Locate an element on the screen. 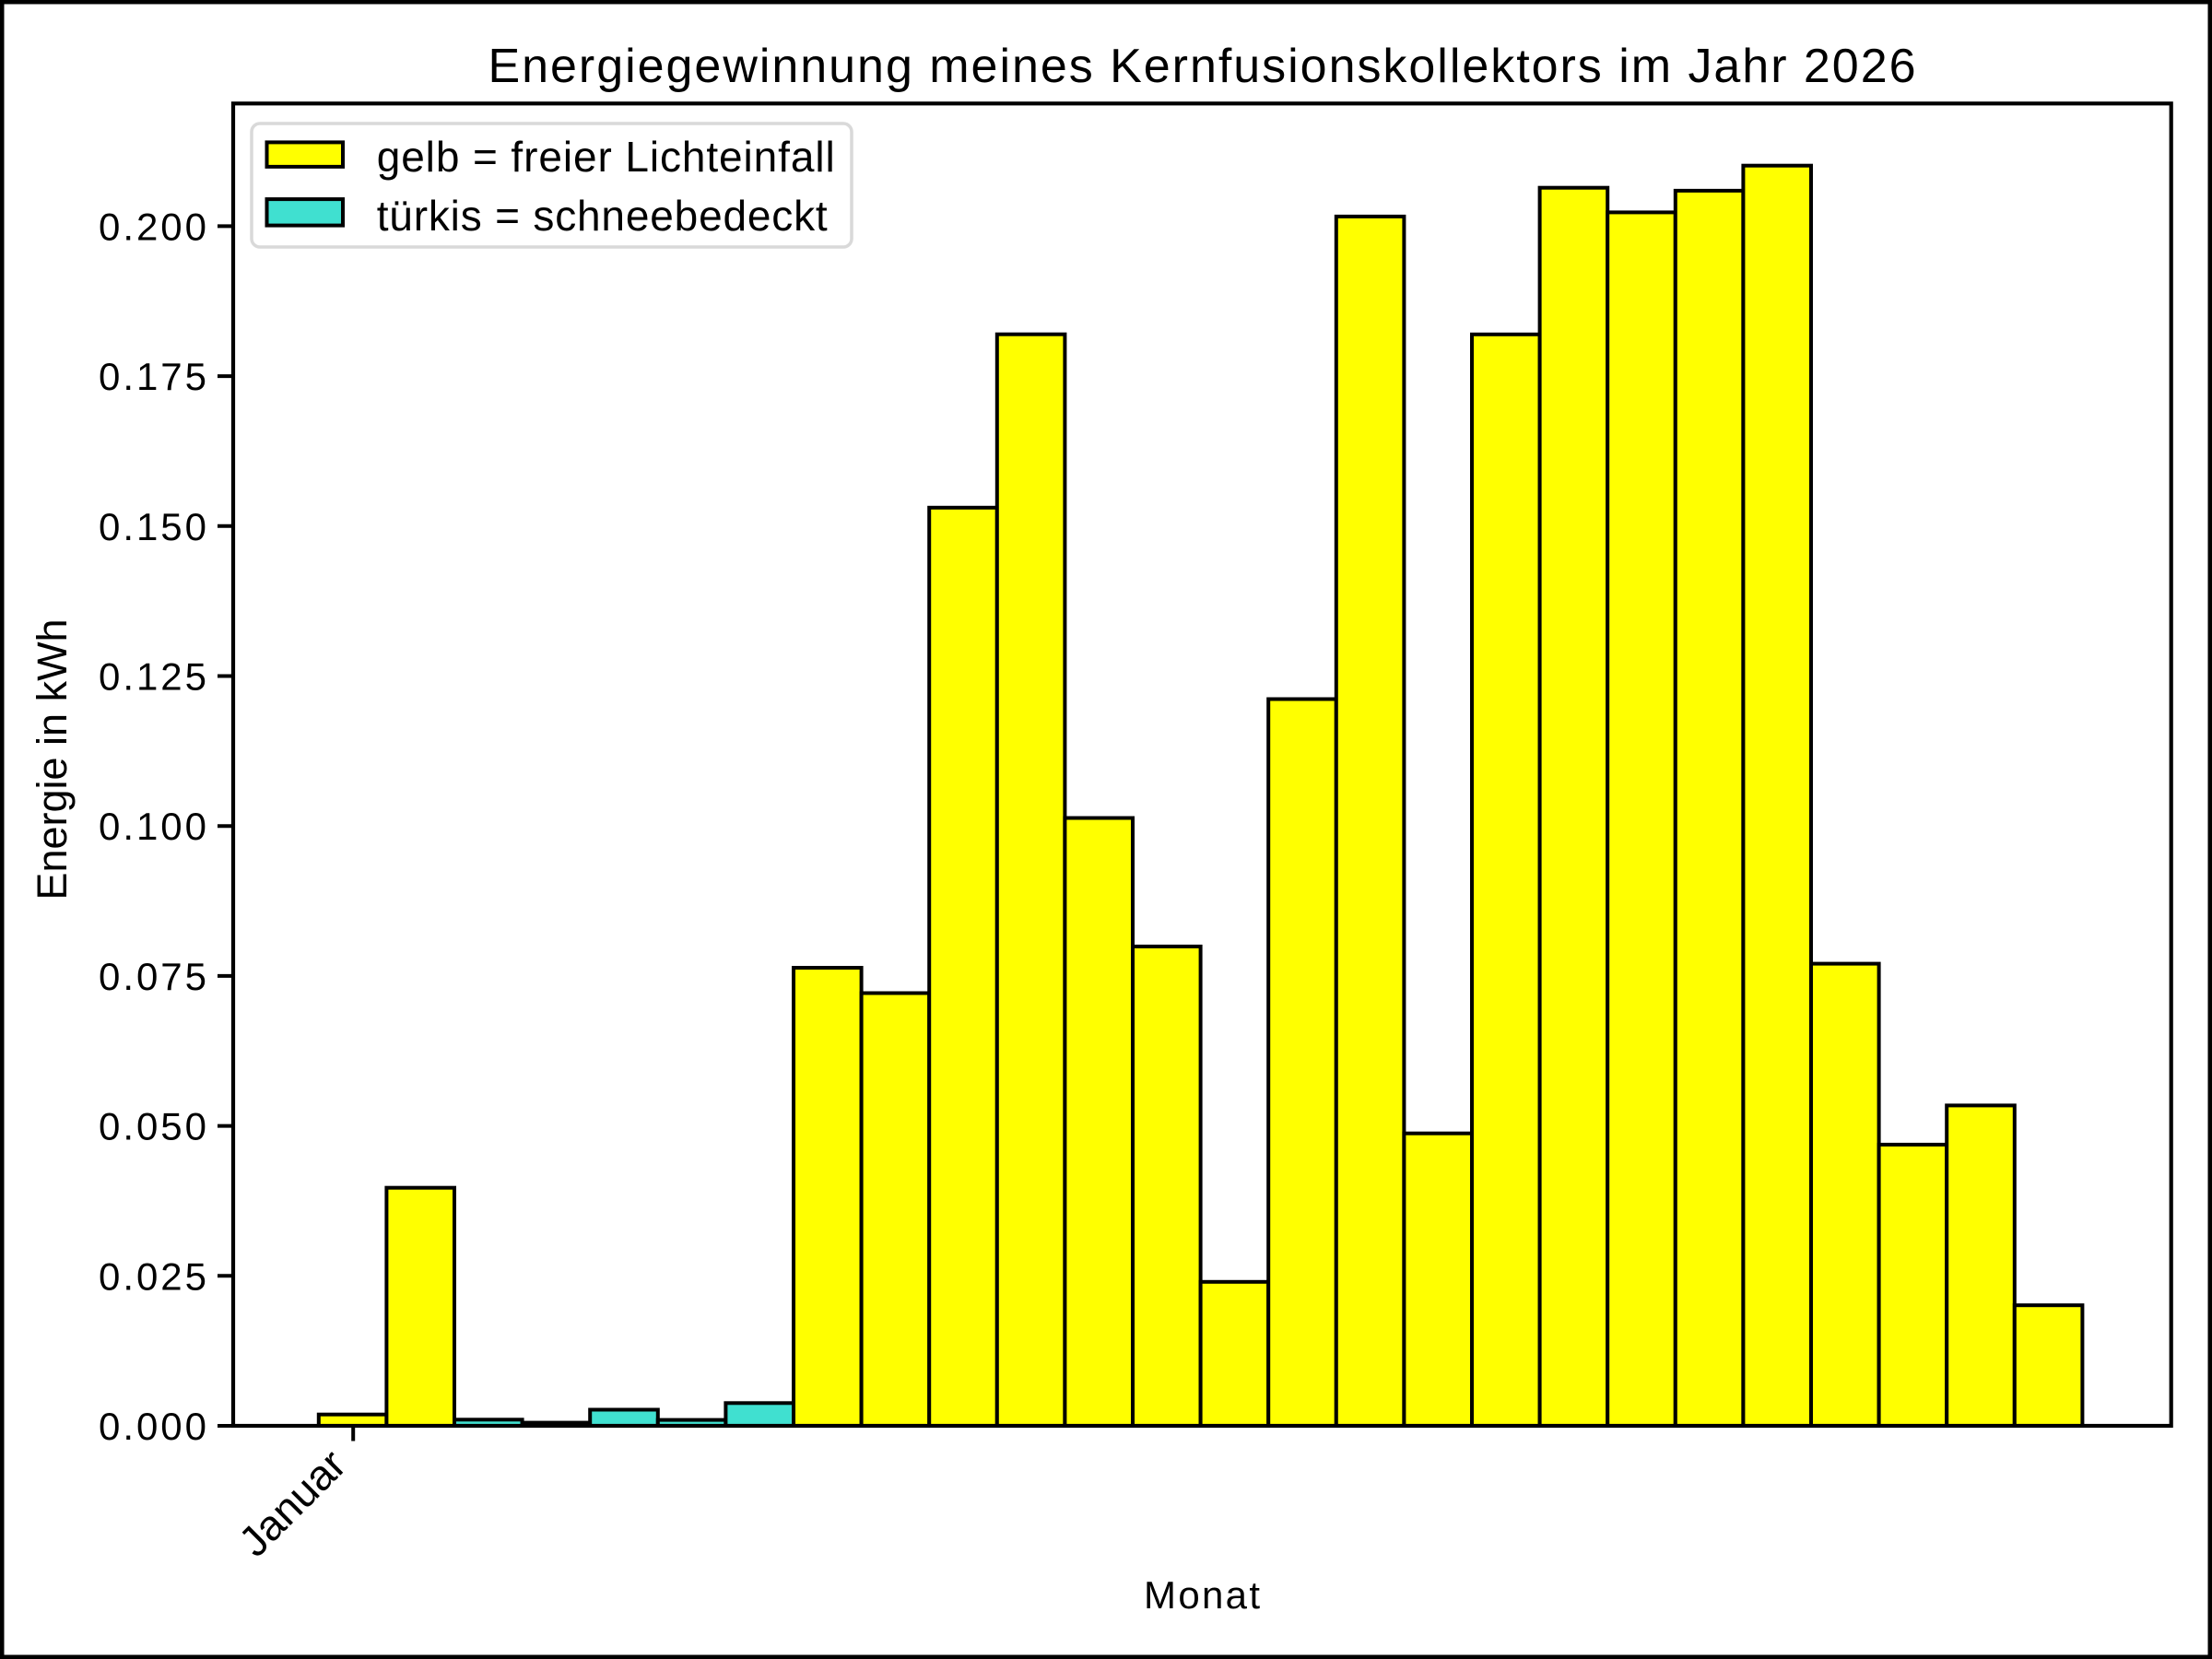 The height and width of the screenshot is (1659, 2212). svg-text: türkis = schneebedeckt is located at coordinates (602, 216).